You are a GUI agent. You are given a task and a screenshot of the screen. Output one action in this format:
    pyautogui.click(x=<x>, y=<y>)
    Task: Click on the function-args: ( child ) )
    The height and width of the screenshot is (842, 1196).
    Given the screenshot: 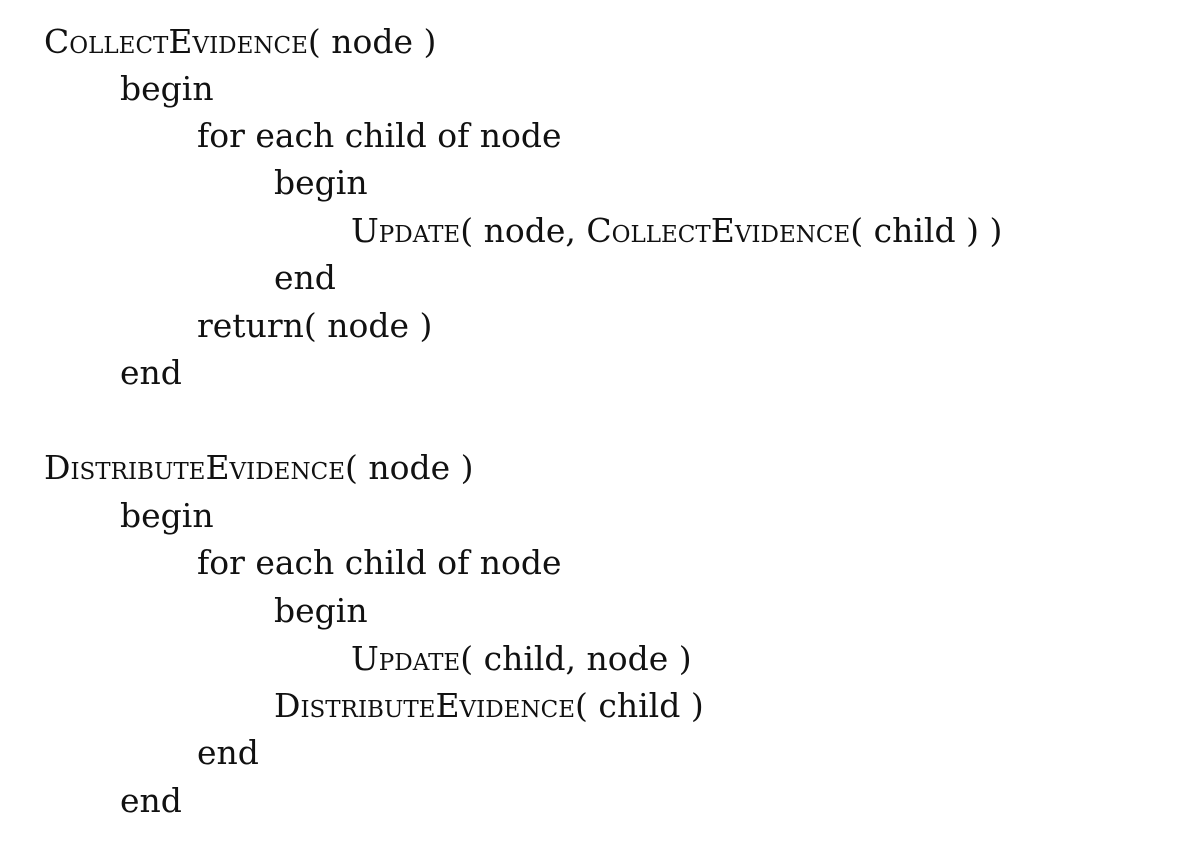 What is the action you would take?
    pyautogui.click(x=926, y=230)
    